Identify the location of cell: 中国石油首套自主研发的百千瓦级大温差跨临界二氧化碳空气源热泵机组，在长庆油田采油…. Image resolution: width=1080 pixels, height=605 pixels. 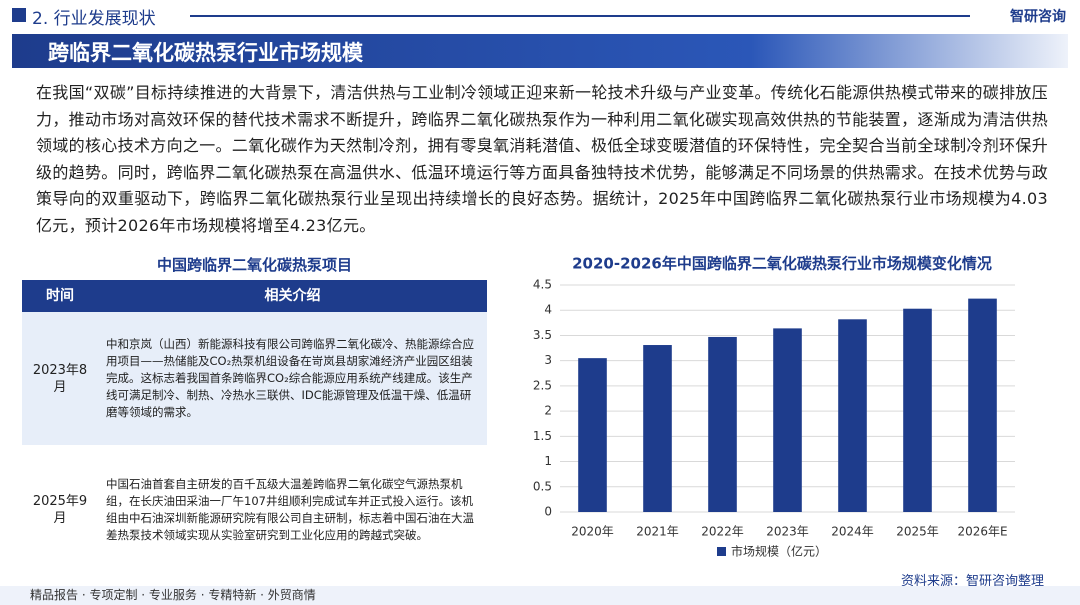
(292, 510).